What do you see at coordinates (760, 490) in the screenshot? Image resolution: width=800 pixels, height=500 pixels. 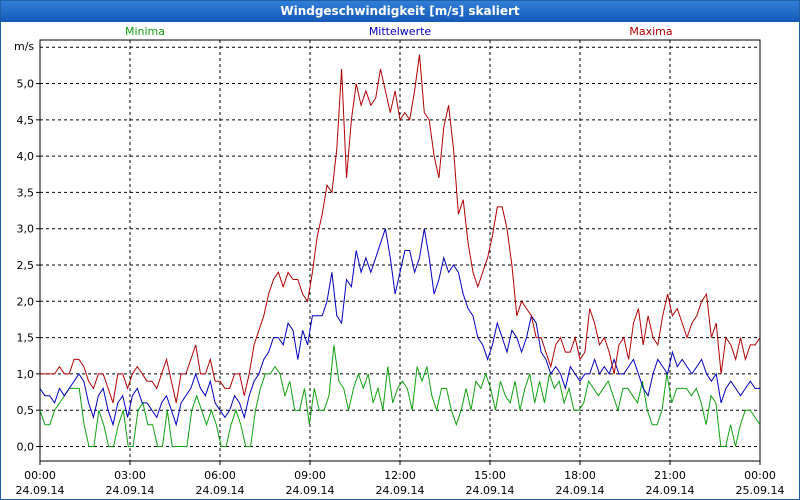 I see `x-tick-date: 25.09.14` at bounding box center [760, 490].